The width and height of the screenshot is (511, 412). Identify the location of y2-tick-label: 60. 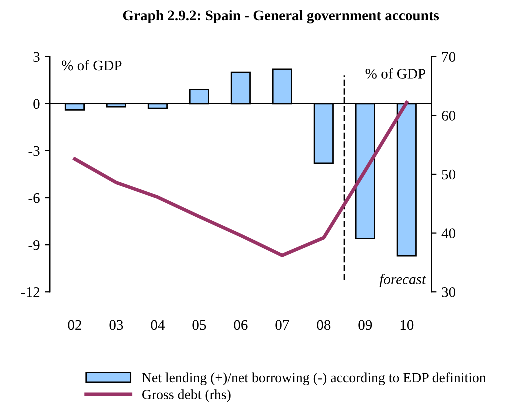
(449, 116).